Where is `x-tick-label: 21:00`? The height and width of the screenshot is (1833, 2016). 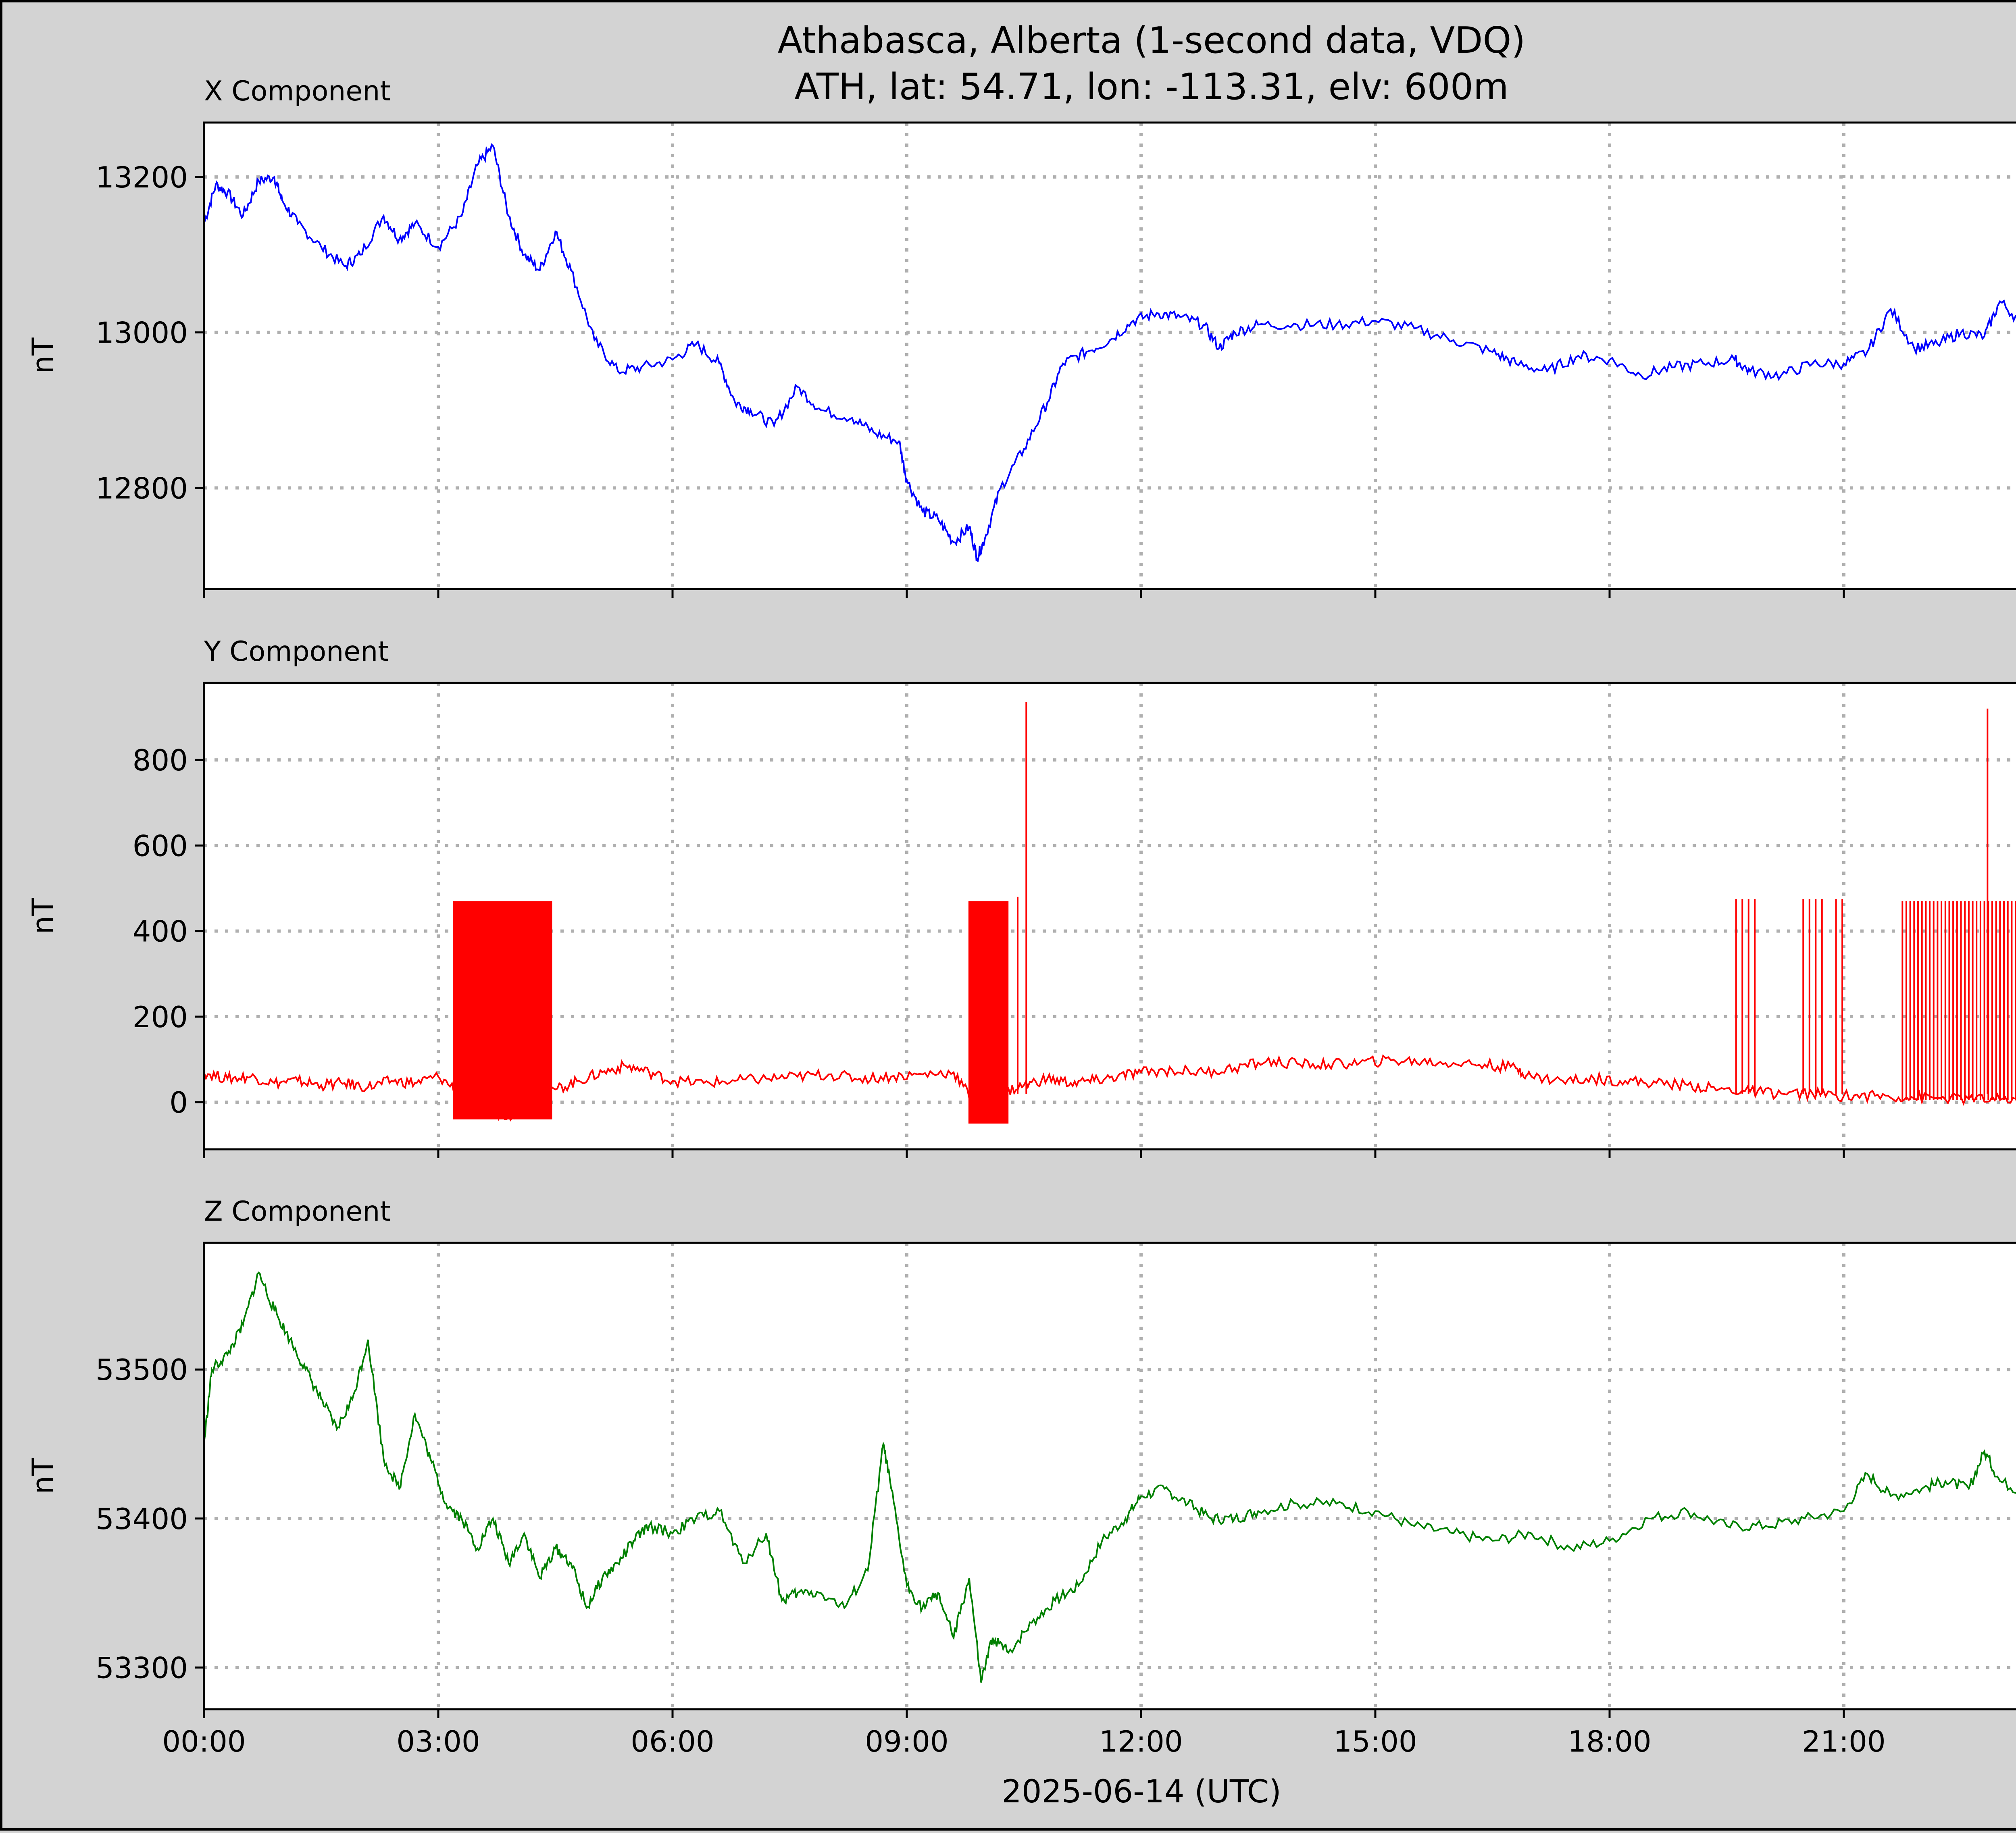 x-tick-label: 21:00 is located at coordinates (1844, 1741).